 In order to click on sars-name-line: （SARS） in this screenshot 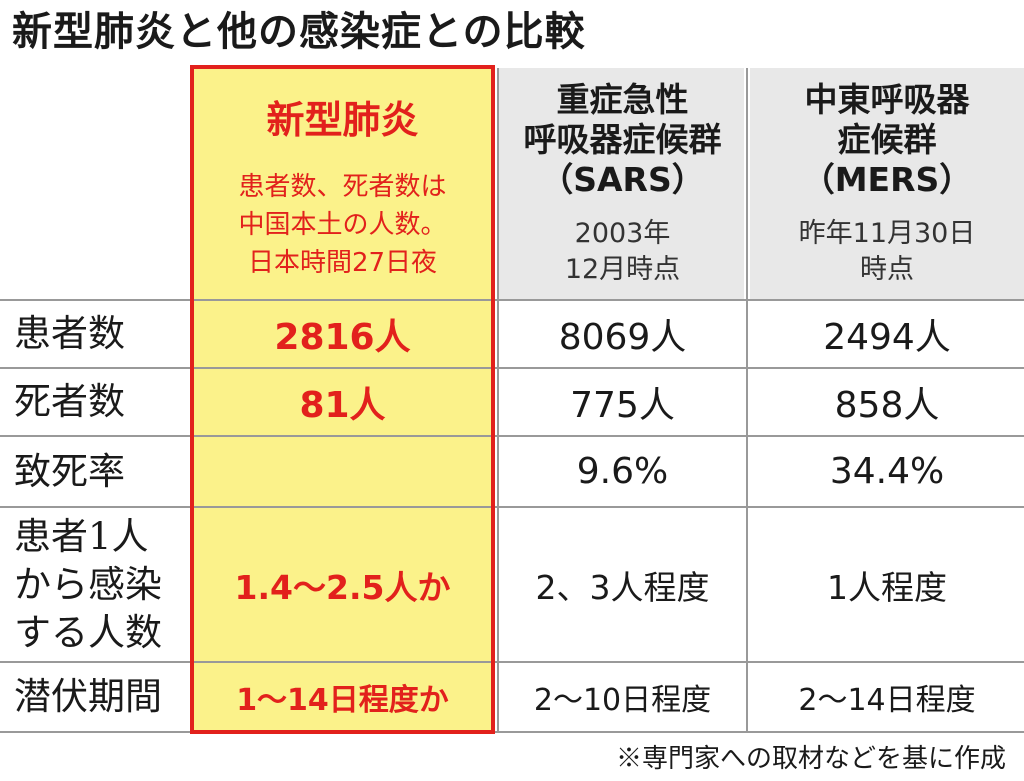, I will do `click(622, 179)`.